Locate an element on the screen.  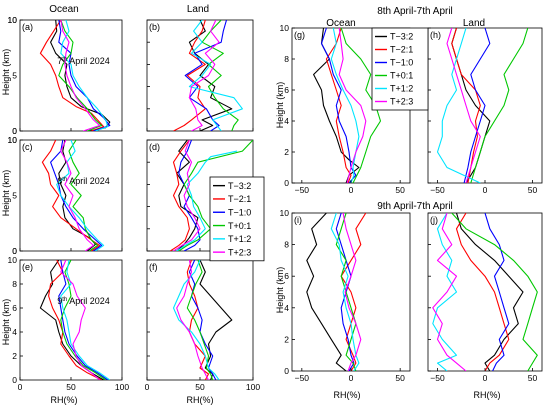
ytick-label-a-5: 10 is located at coordinates (13, 20).